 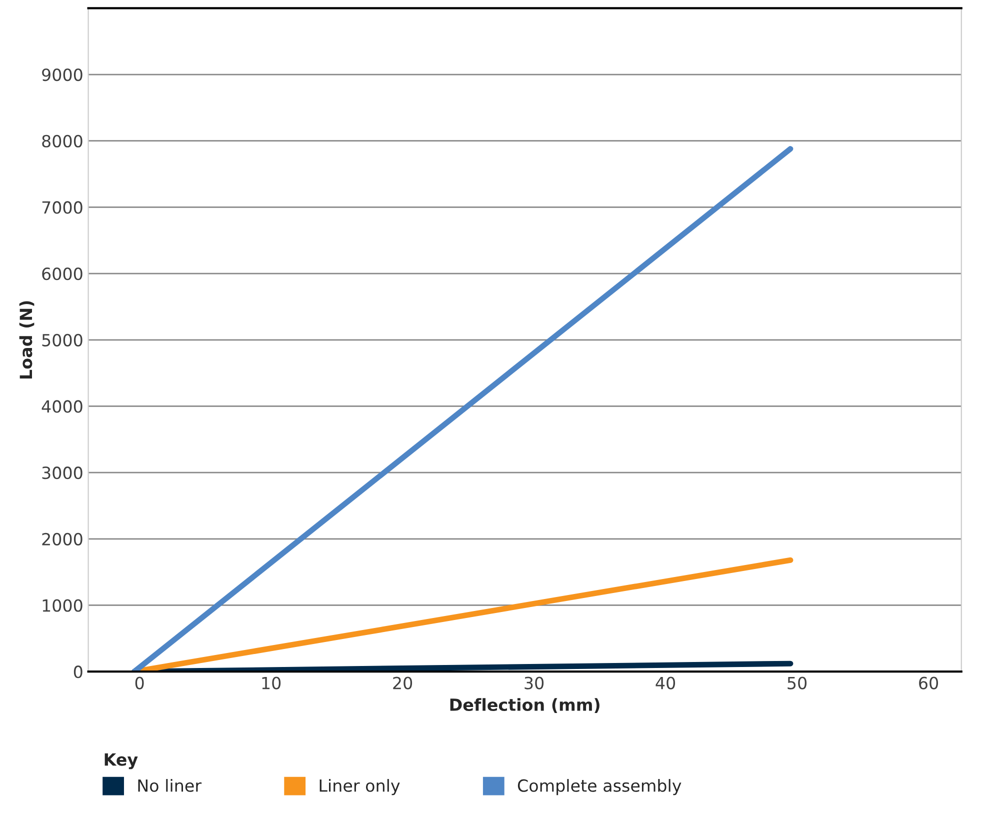 I want to click on x-tick-label: 50, so click(x=797, y=683).